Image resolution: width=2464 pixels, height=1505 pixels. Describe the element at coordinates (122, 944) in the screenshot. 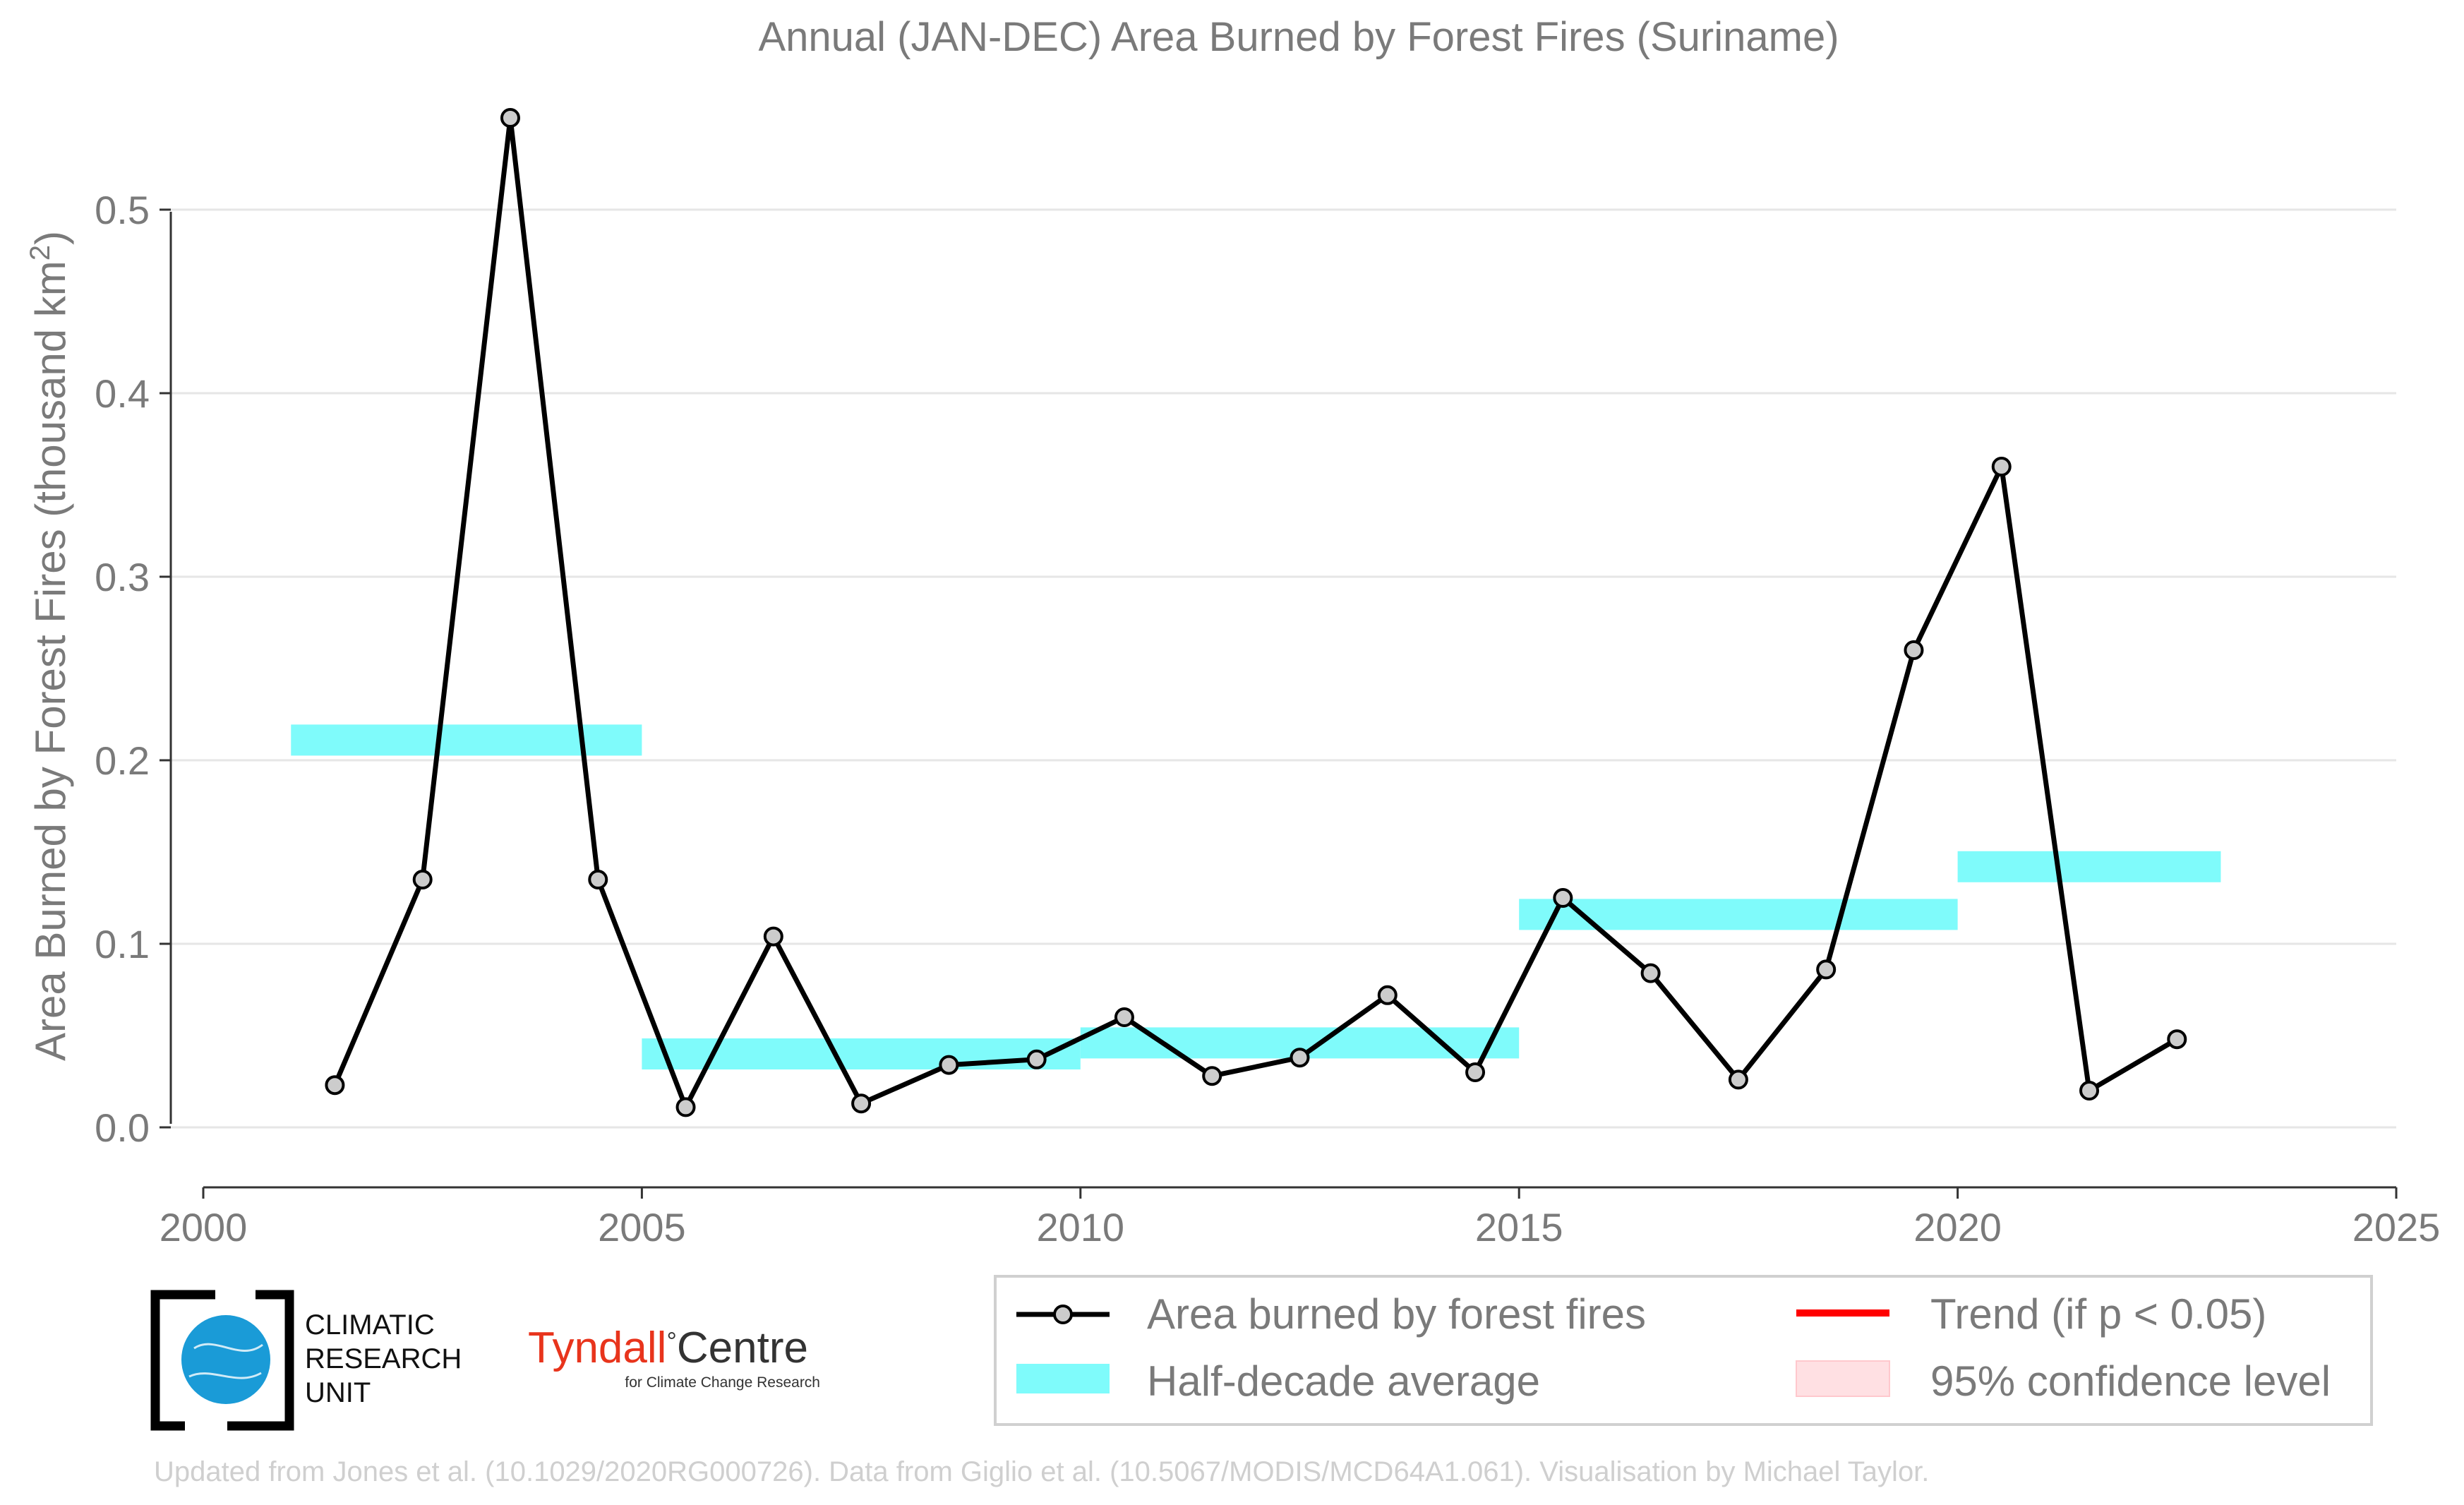

I see `y-tick-label-1: 0.1` at that location.